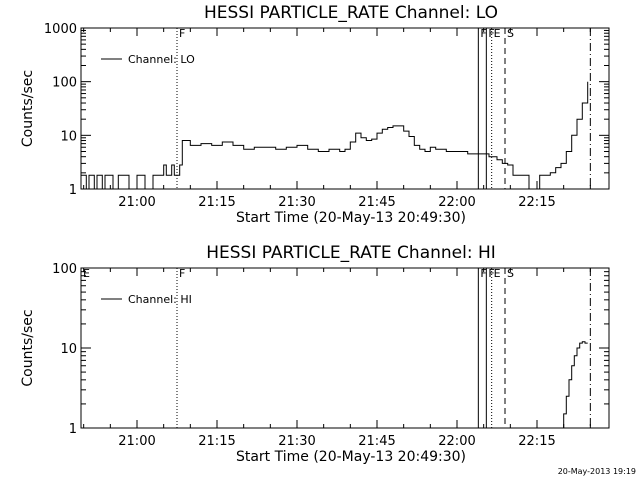 The image size is (640, 480). I want to click on chart-title: HESSI PARTICLE_RATE Channel: HI, so click(351, 253).